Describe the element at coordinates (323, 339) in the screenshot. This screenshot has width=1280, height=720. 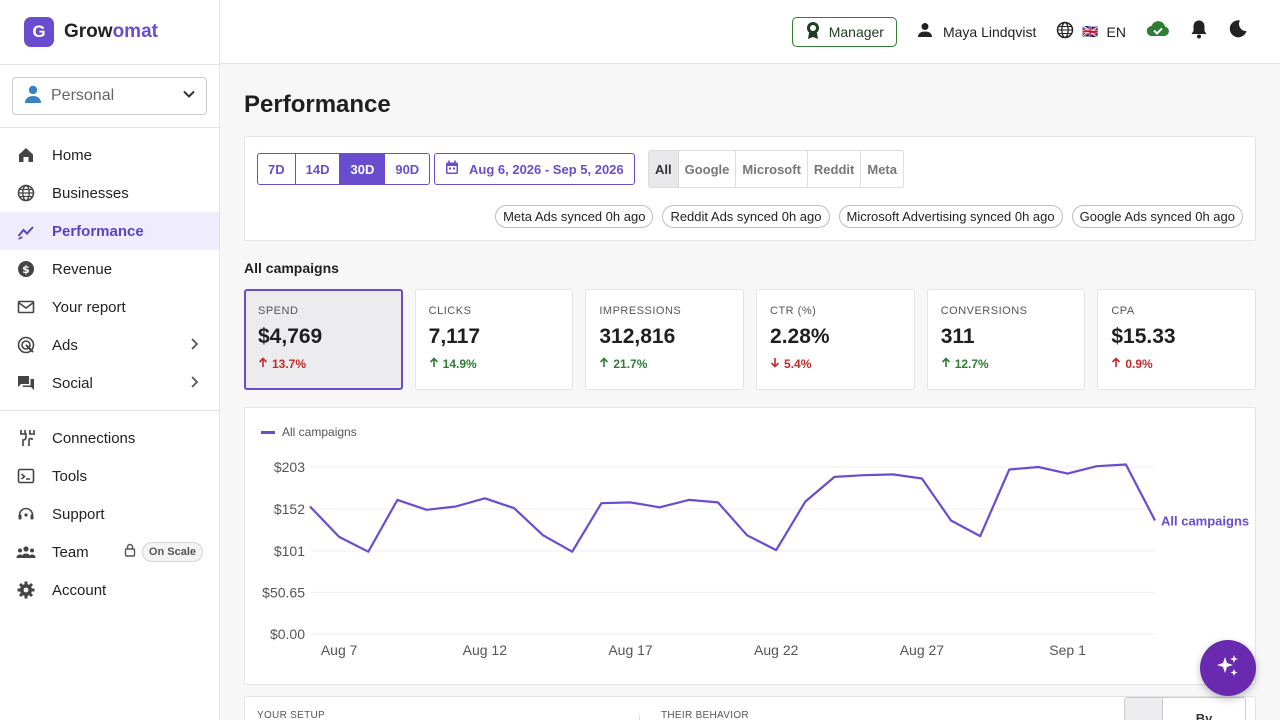
I see `kpi-card-spend: SPEND $4,769 13.7%` at that location.